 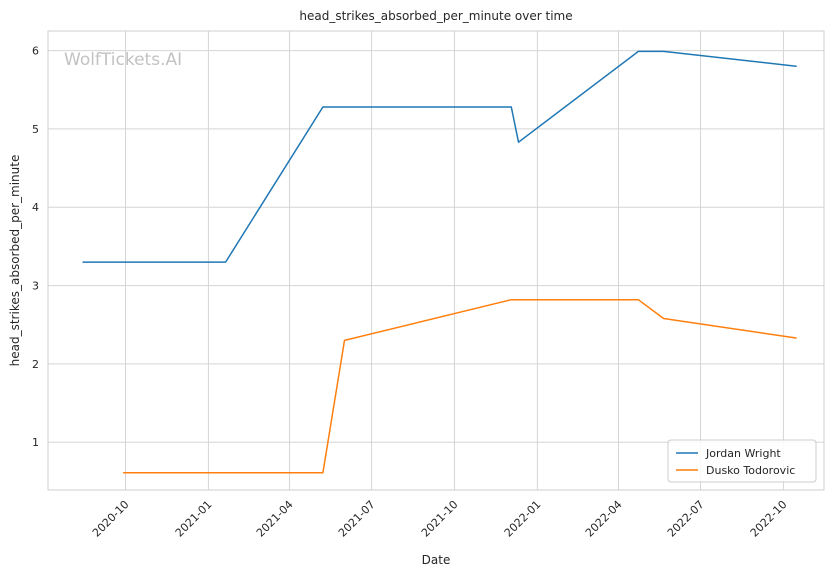 I want to click on x-tick-label: 2021-10, so click(x=440, y=519).